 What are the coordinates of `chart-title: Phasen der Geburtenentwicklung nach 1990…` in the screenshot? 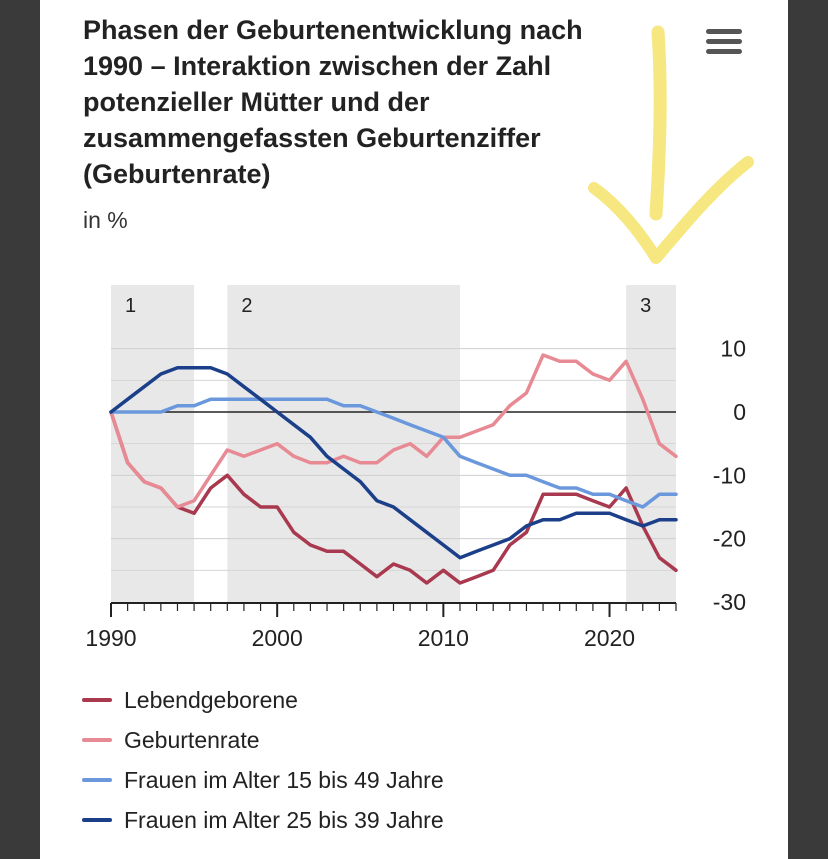 It's located at (333, 102).